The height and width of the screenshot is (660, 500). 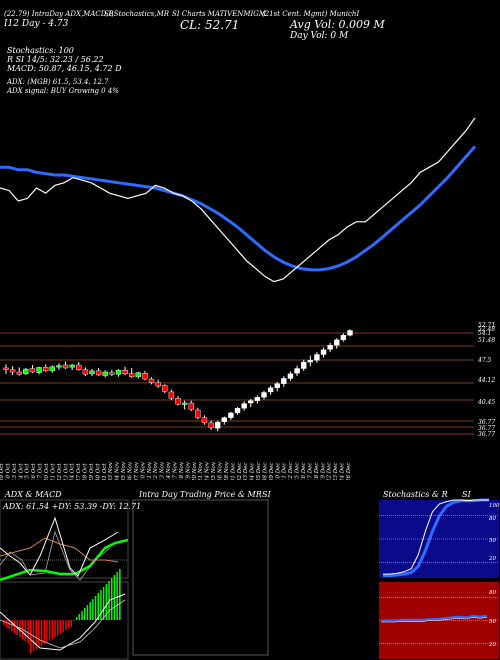 What do you see at coordinates (105, 471) in the screenshot?
I see `date-label: 31 Oct` at bounding box center [105, 471].